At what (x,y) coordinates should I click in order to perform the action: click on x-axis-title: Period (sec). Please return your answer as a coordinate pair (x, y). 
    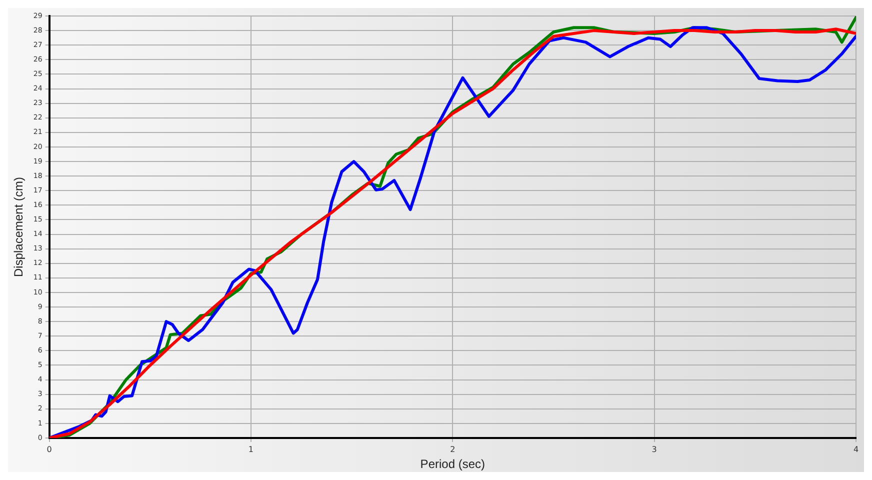
    Looking at the image, I should click on (452, 464).